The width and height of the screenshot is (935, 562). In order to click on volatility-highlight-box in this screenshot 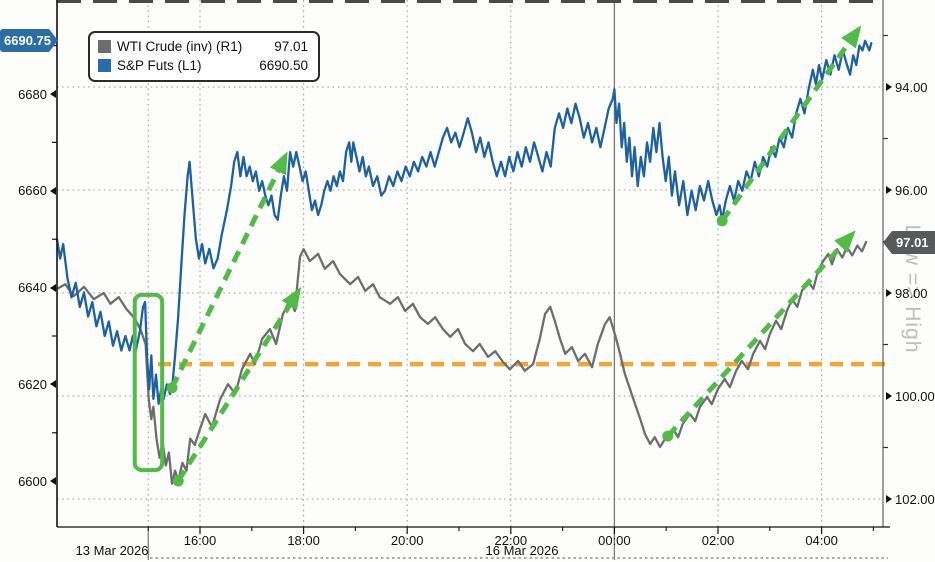, I will do `click(148, 382)`.